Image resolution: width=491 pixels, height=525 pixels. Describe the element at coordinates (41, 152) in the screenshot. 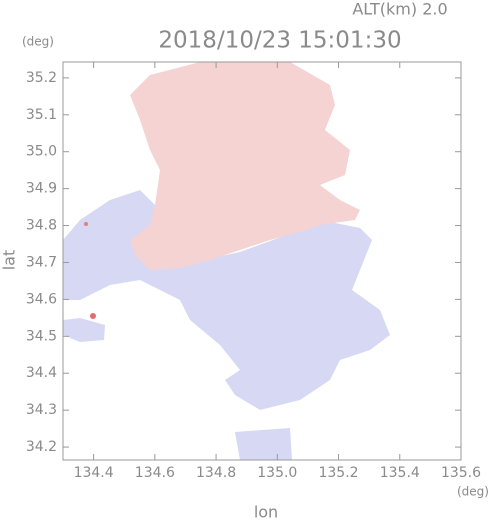

I see `y-tick-label: 35.0` at that location.